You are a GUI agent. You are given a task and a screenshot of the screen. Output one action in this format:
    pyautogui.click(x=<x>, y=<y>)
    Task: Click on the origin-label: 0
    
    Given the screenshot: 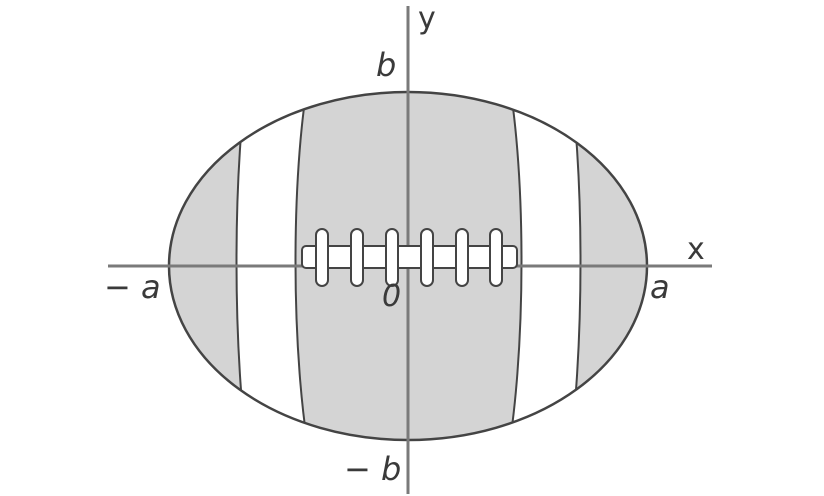 What is the action you would take?
    pyautogui.click(x=391, y=296)
    